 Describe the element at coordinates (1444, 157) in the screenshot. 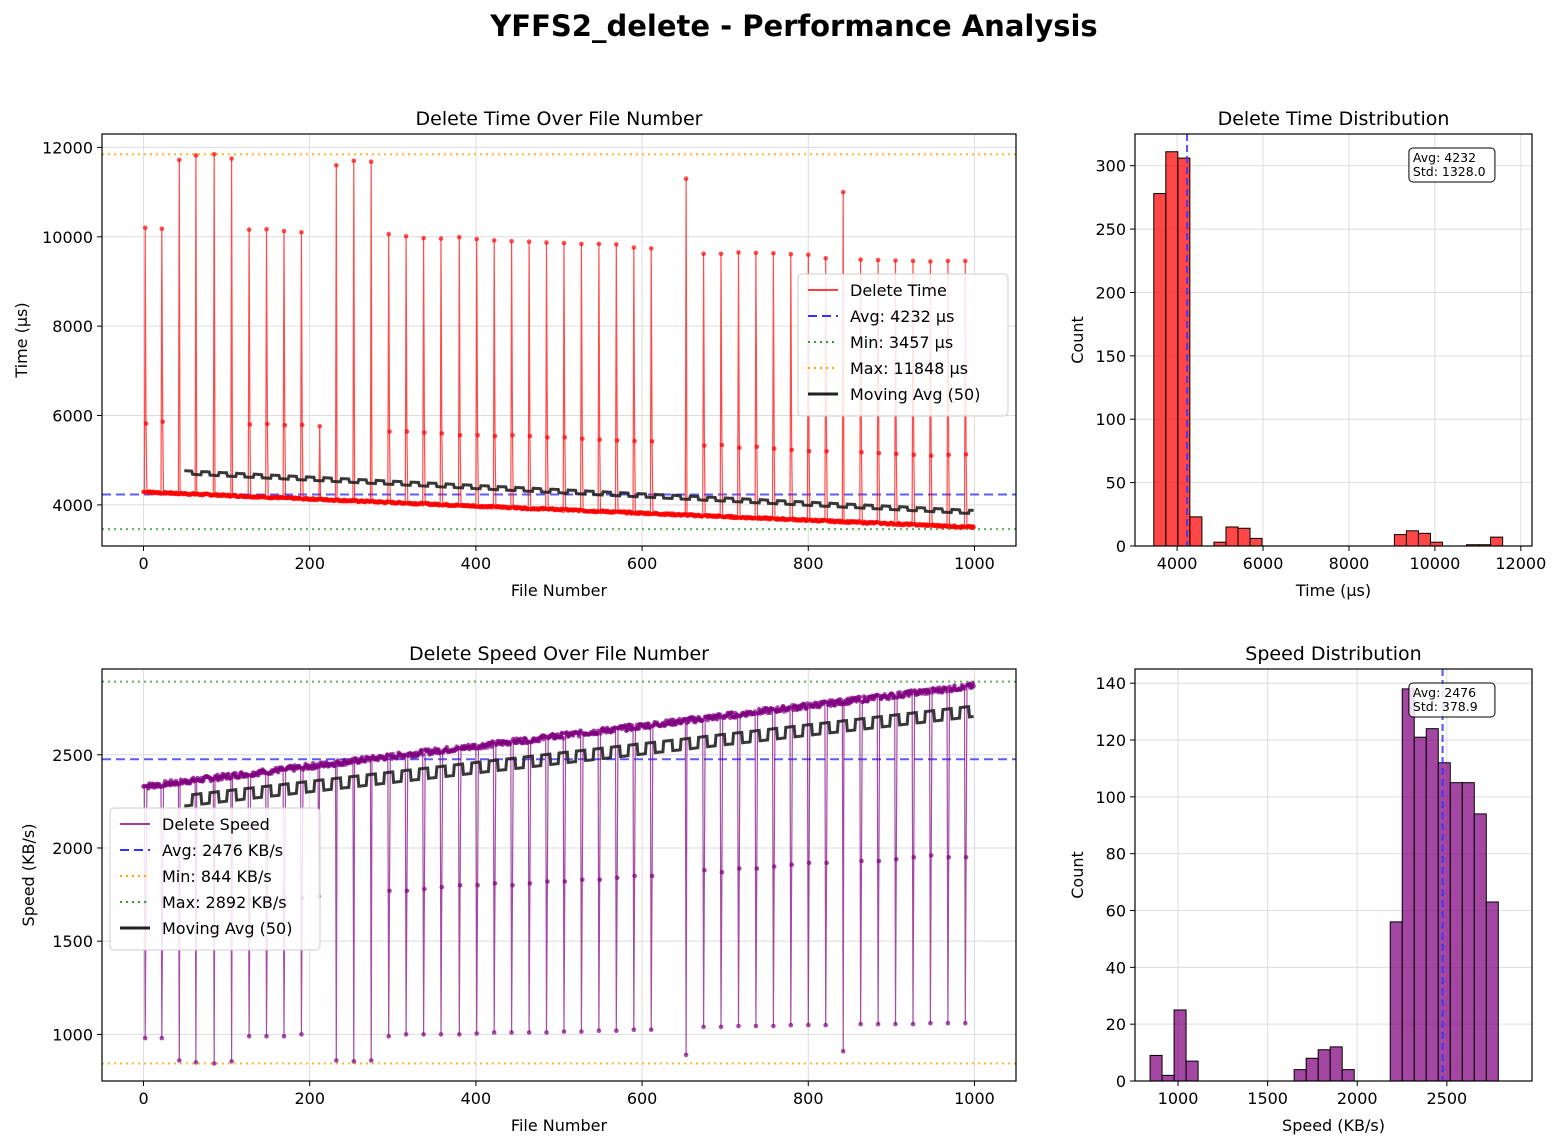

I see `stats-text: Avg: 4232` at that location.